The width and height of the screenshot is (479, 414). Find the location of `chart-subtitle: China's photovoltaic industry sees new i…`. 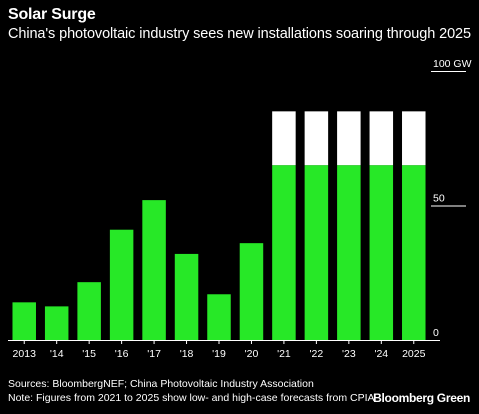

chart-subtitle: China's photovoltaic industry sees new i… is located at coordinates (239, 34).